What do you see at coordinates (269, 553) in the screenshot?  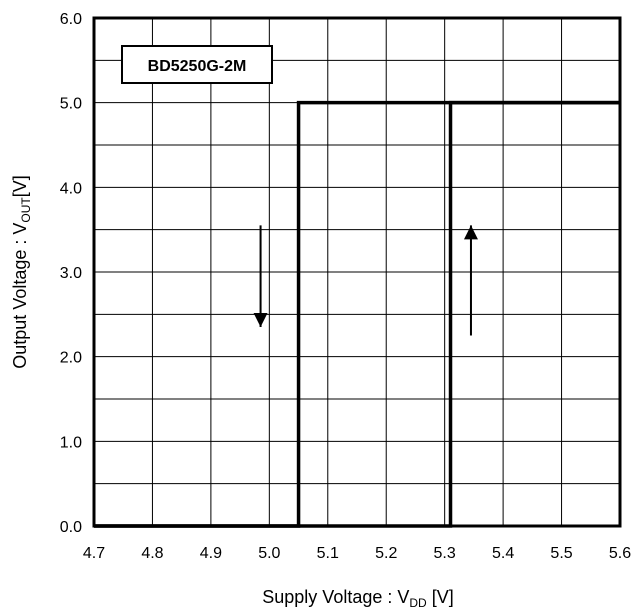 I see `x-tick-label: 5.0` at bounding box center [269, 553].